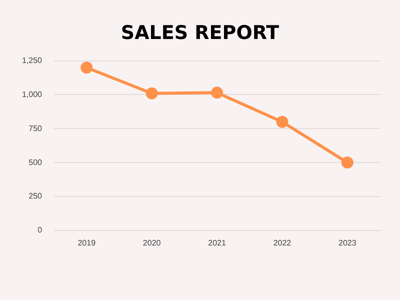 The width and height of the screenshot is (400, 300). Describe the element at coordinates (40, 230) in the screenshot. I see `y-tick-label: 0` at that location.